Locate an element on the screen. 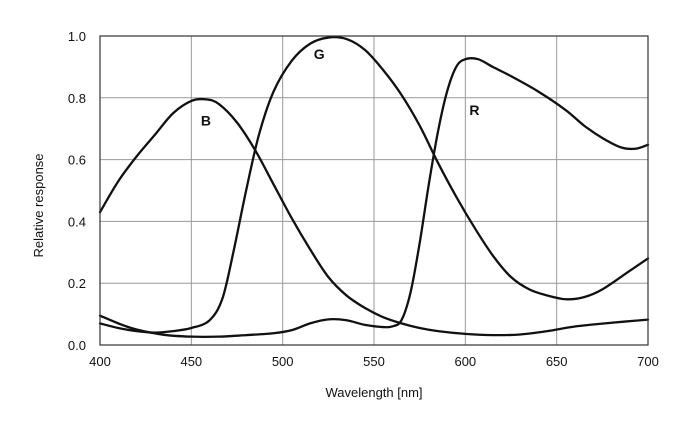 This screenshot has width=690, height=428. y-tick-label-0.4: 0.4 is located at coordinates (77, 221).